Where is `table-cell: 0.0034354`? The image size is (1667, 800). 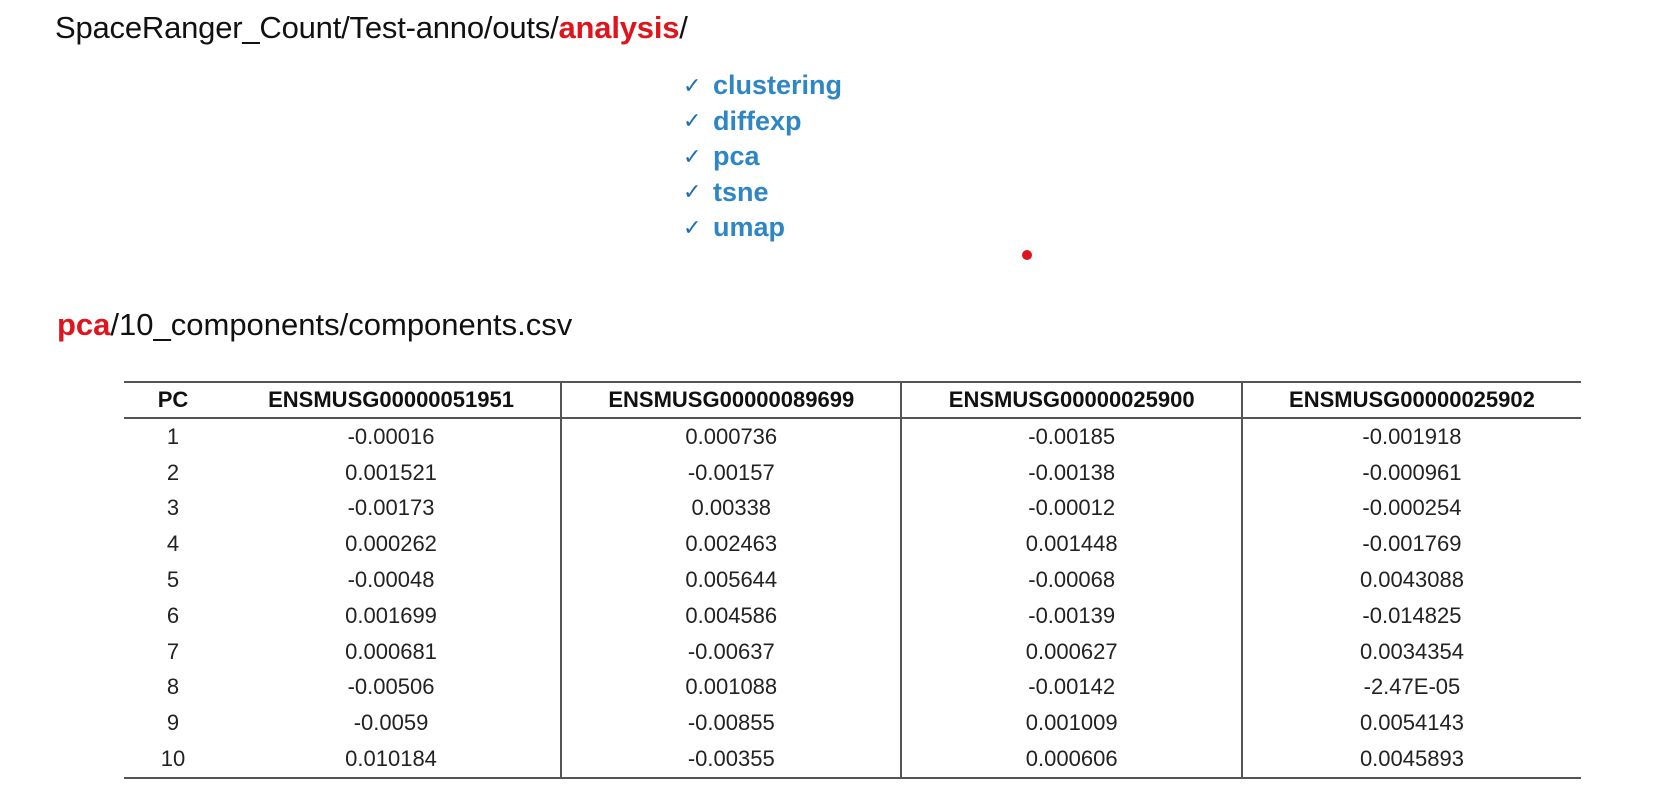 table-cell: 0.0034354 is located at coordinates (1410, 651).